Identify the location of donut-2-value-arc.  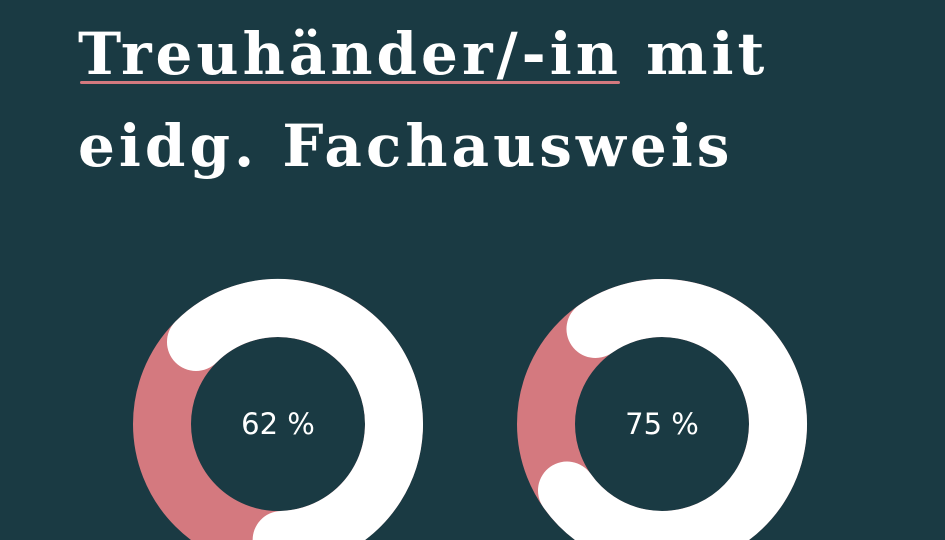
(672, 409).